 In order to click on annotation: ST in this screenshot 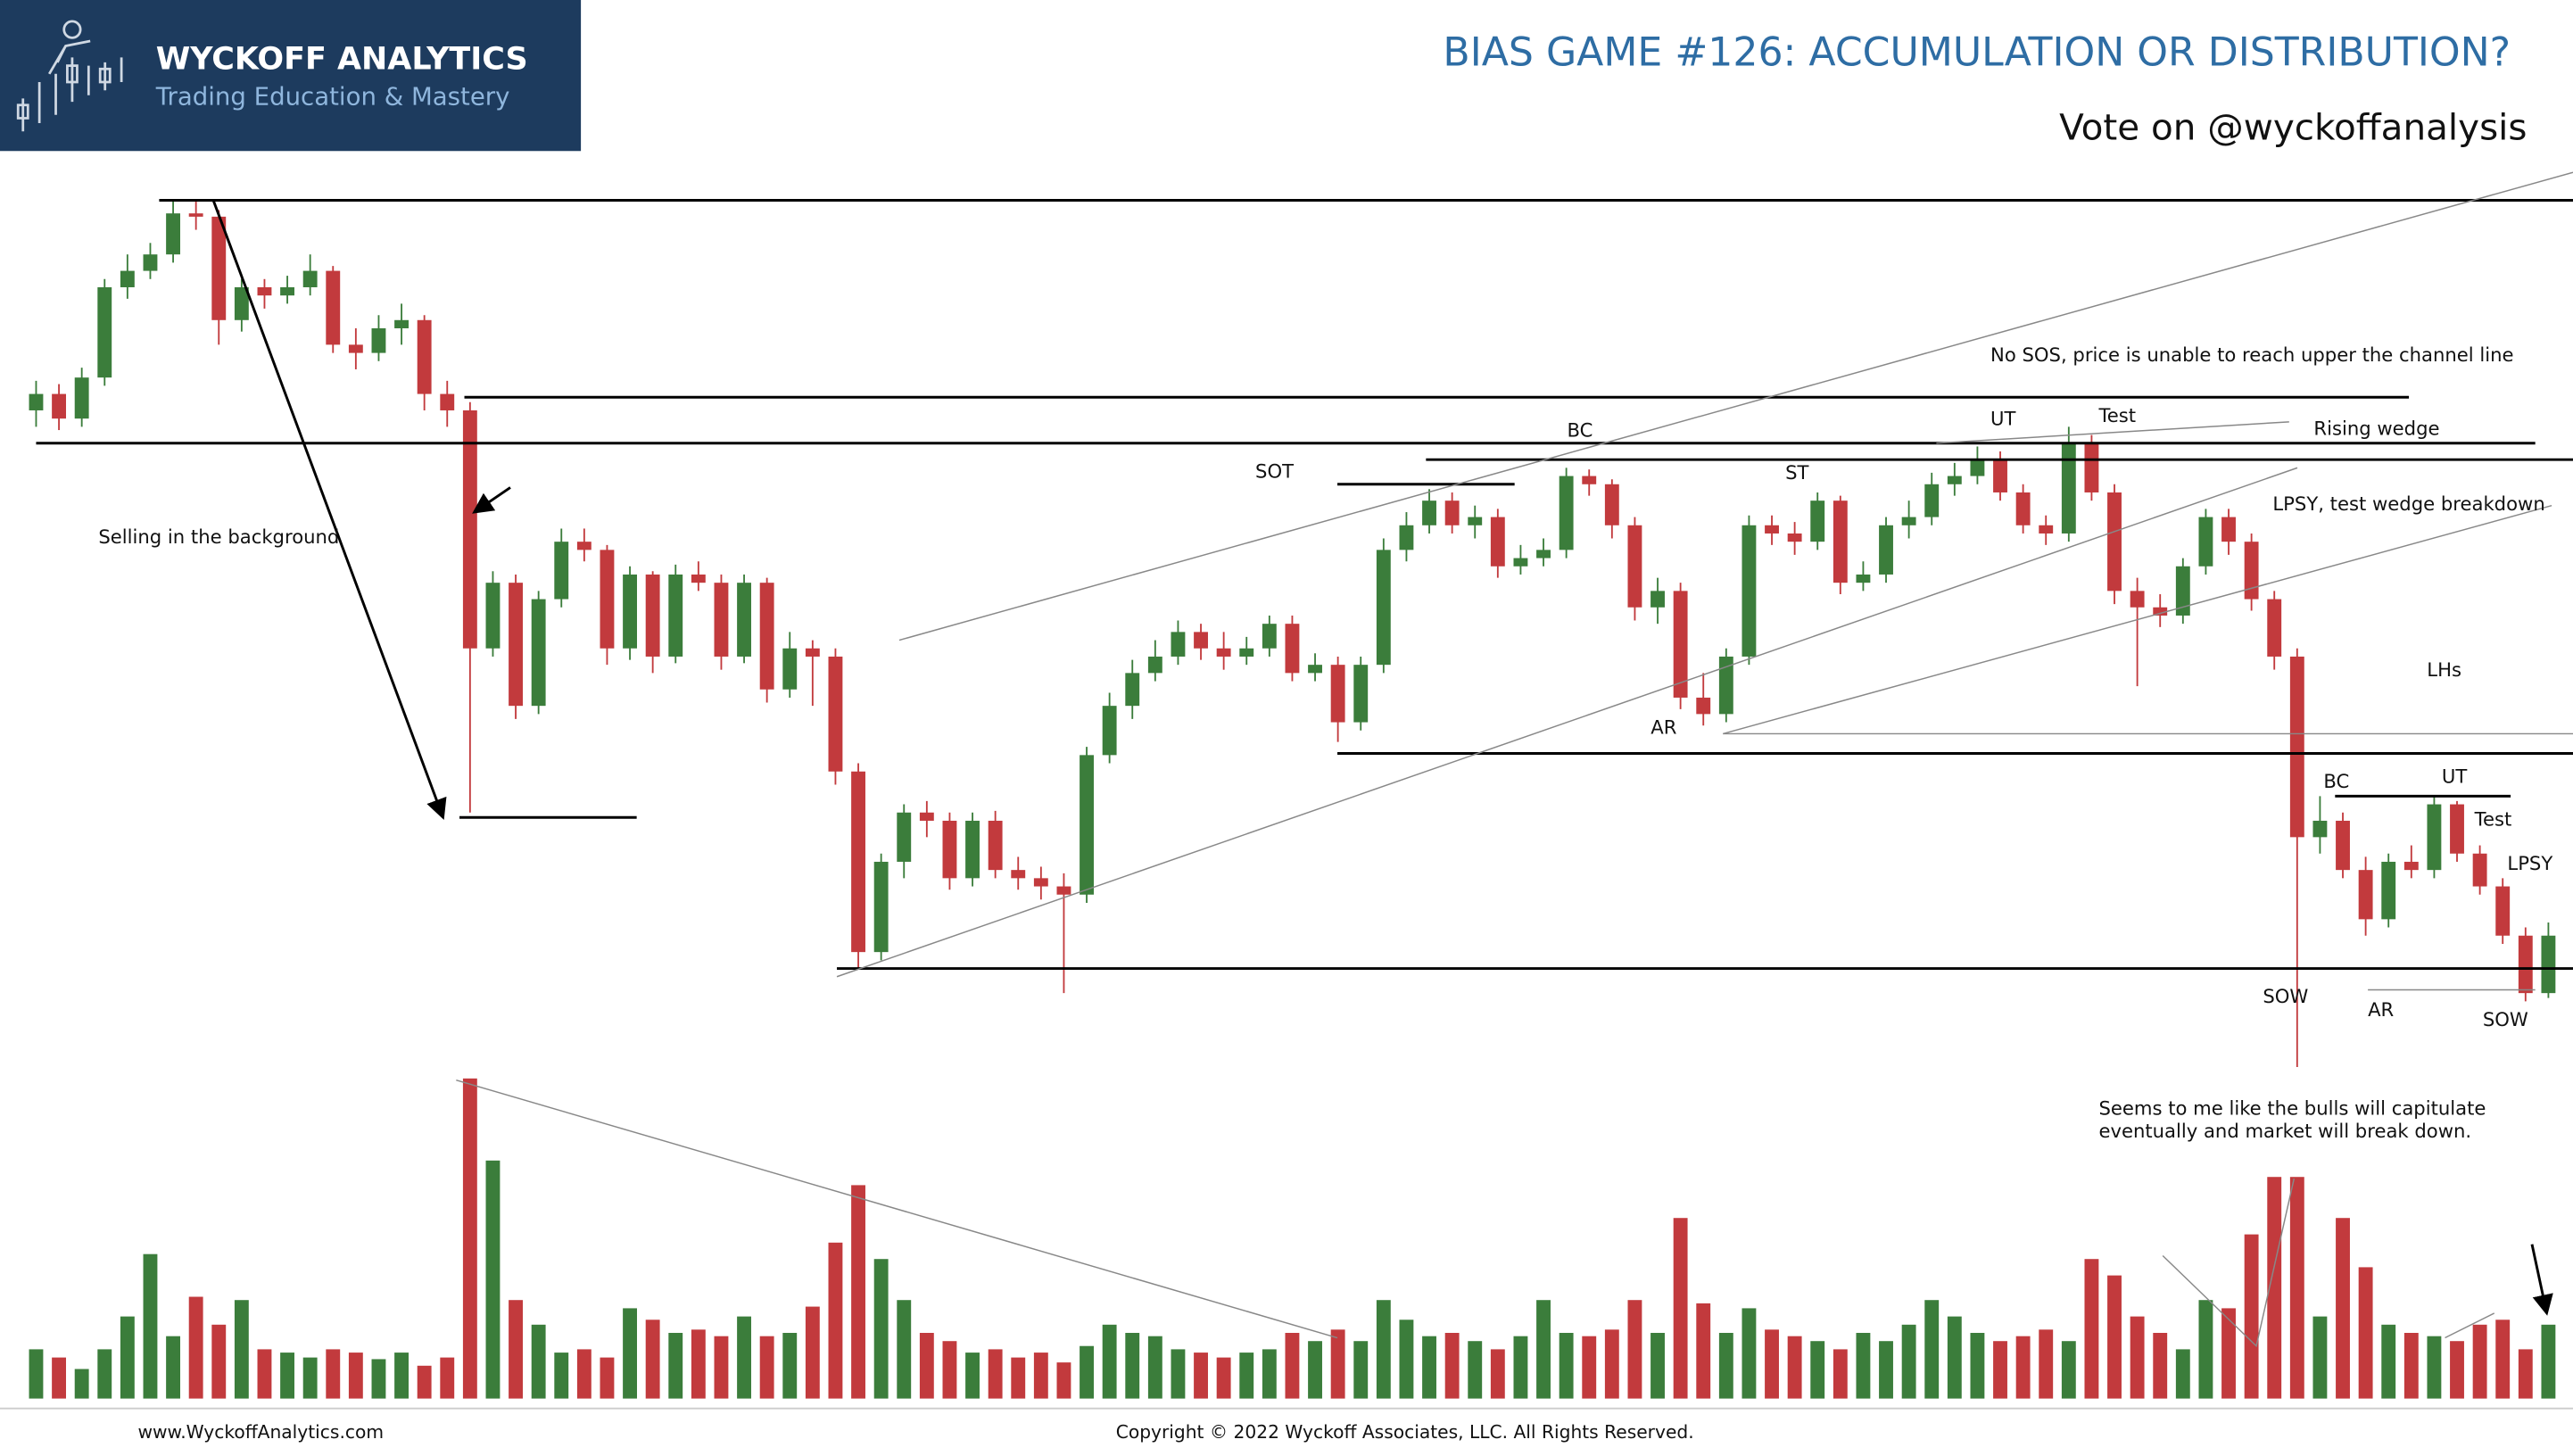, I will do `click(1797, 473)`.